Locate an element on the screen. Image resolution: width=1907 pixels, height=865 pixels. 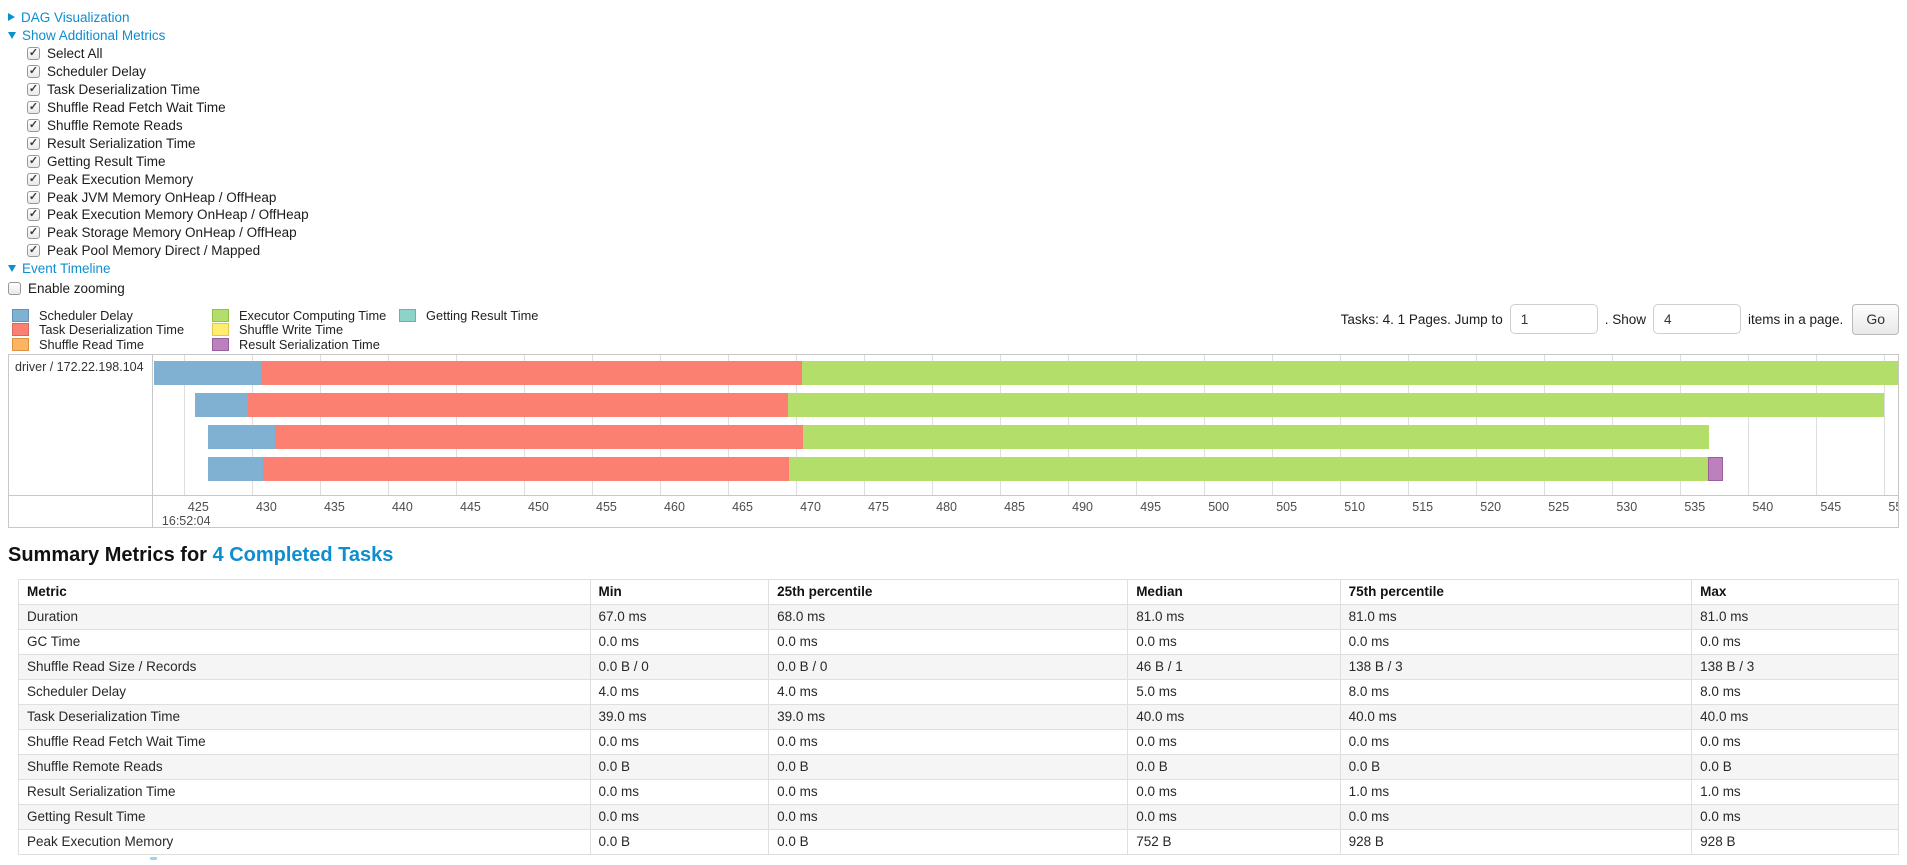
metric-checkbox-item: Getting Result Time is located at coordinates (963, 161).